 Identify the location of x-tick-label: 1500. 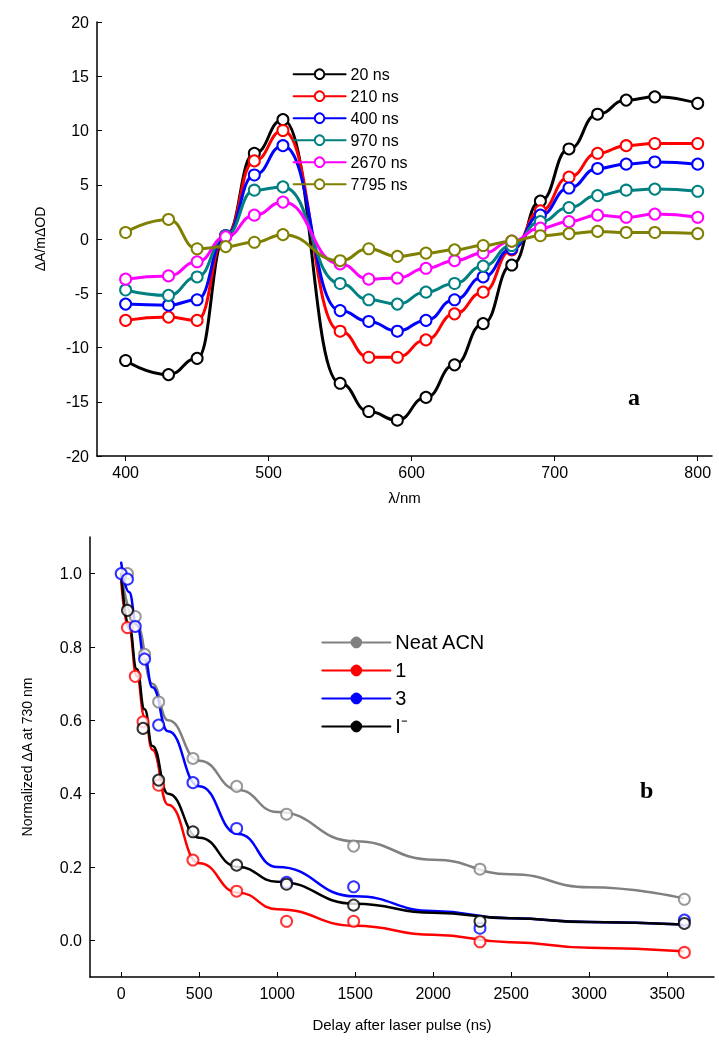
(355, 993).